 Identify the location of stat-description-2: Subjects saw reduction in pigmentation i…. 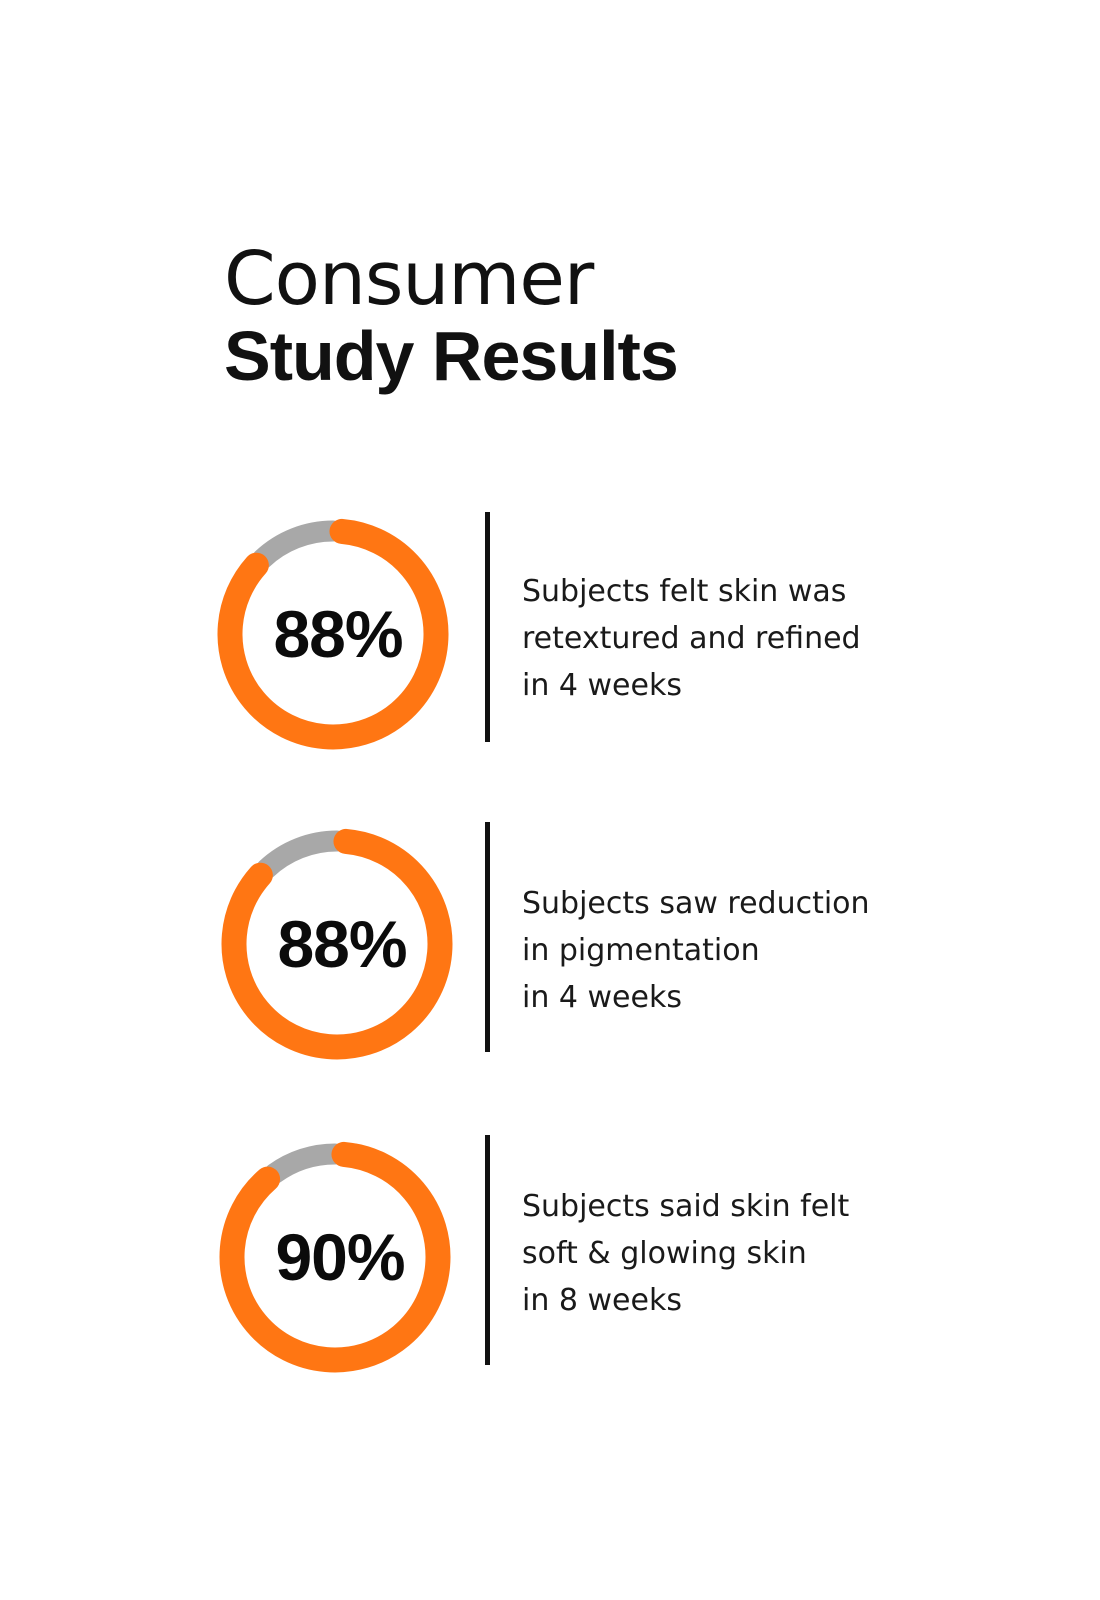
(742, 950).